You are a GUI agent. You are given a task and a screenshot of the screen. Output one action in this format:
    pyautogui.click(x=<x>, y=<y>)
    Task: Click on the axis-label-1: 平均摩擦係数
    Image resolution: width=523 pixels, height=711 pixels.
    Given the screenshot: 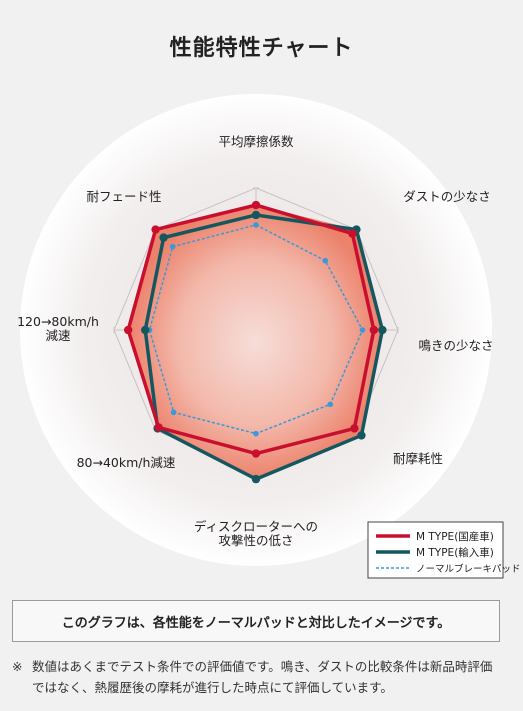 What is the action you would take?
    pyautogui.click(x=256, y=141)
    